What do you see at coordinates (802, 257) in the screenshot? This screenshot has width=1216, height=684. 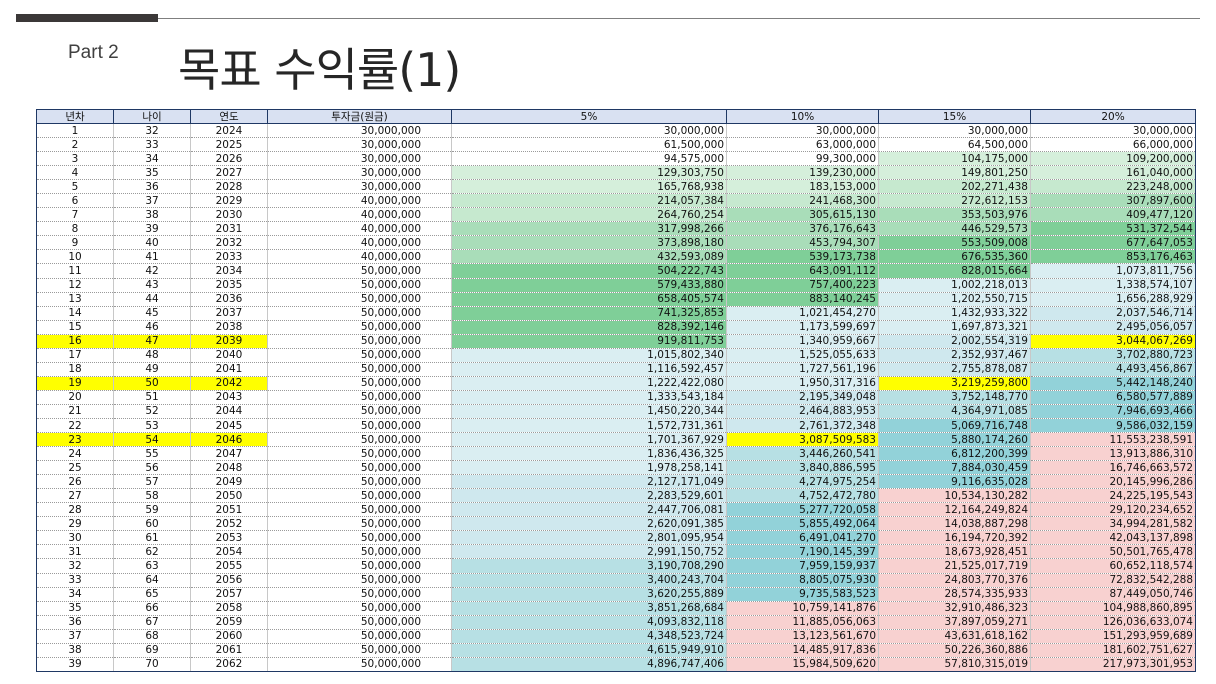 I see `rate-10-cell: 539,173,738` at bounding box center [802, 257].